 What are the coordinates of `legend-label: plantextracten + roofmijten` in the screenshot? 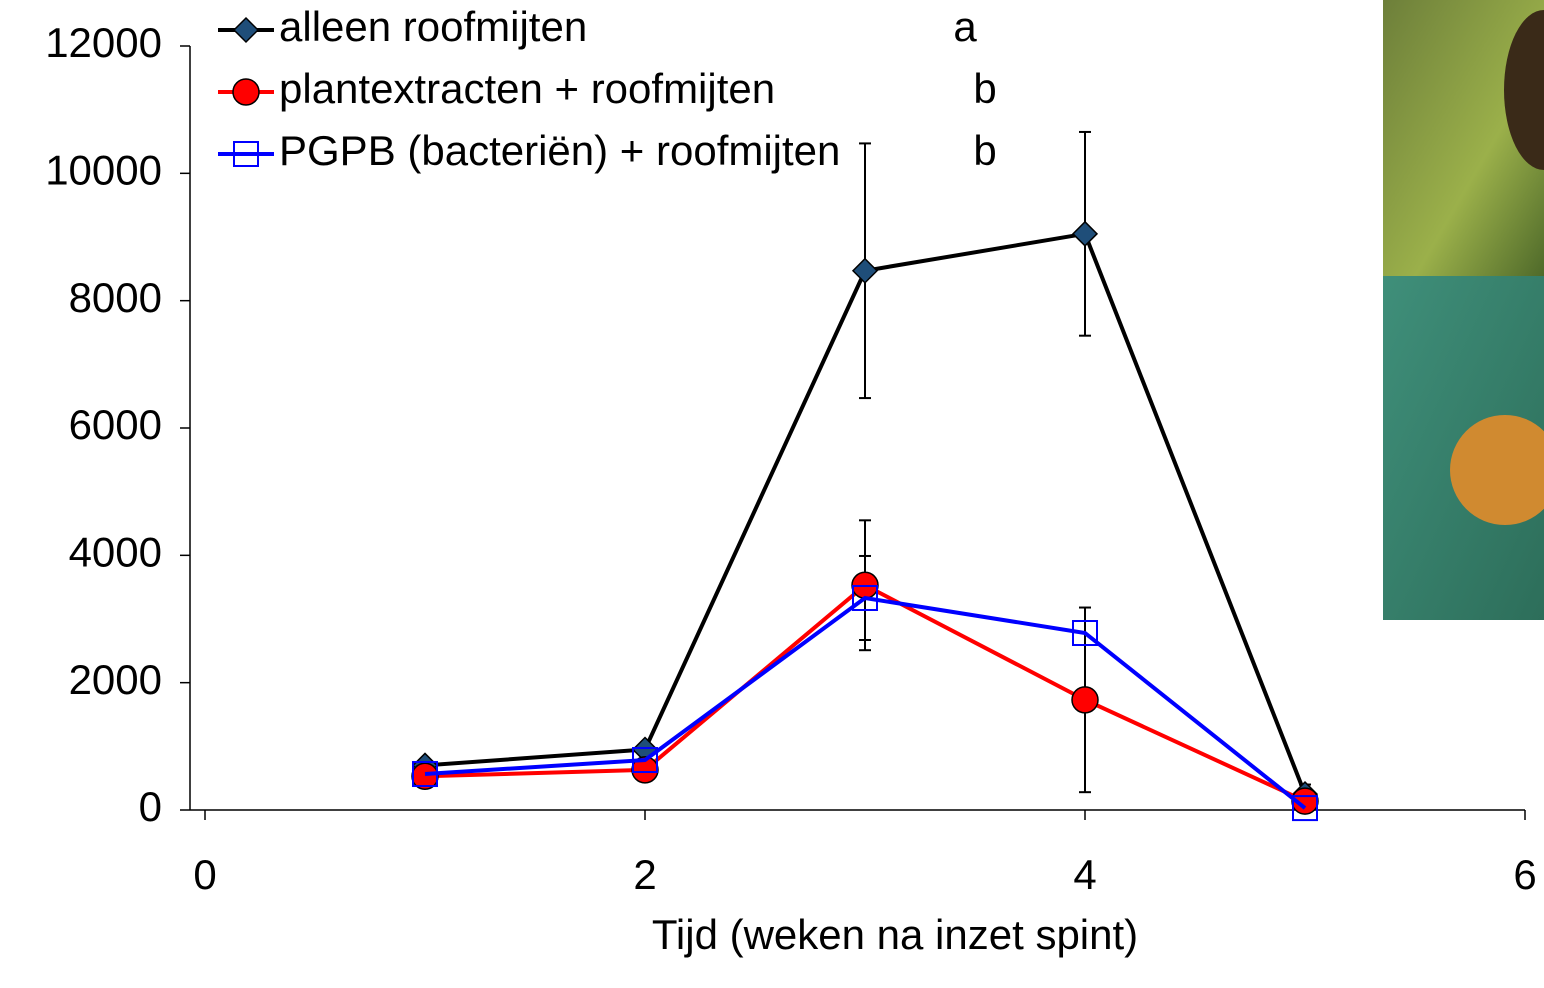 It's located at (527, 88).